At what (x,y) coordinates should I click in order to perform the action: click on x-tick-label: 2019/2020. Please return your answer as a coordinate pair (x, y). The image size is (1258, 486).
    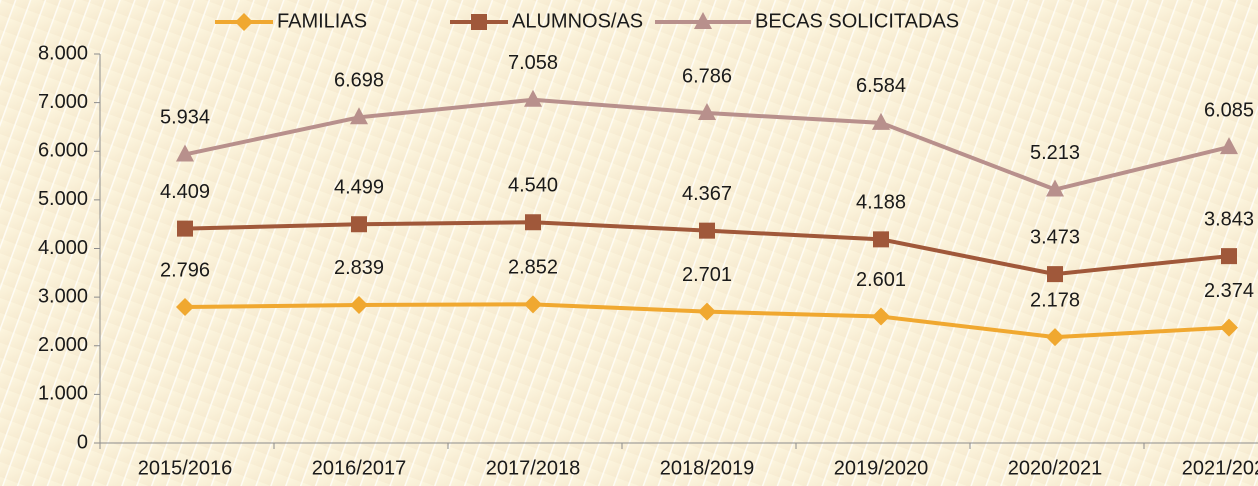
    Looking at the image, I should click on (881, 468).